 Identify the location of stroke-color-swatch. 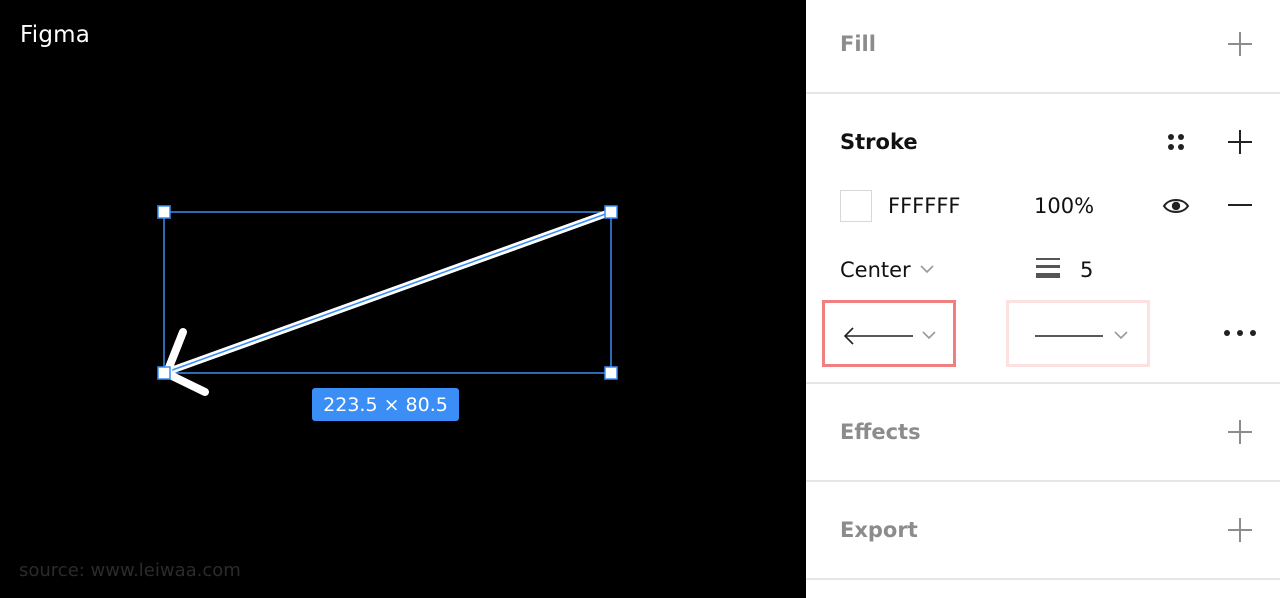
(856, 206).